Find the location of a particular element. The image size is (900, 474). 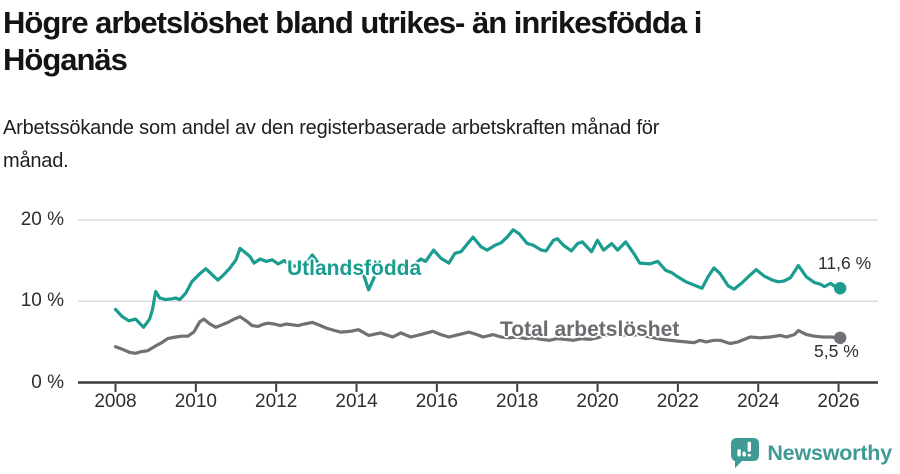

series-label-total-arbetsloshet: Total arbetslöshet is located at coordinates (590, 329).